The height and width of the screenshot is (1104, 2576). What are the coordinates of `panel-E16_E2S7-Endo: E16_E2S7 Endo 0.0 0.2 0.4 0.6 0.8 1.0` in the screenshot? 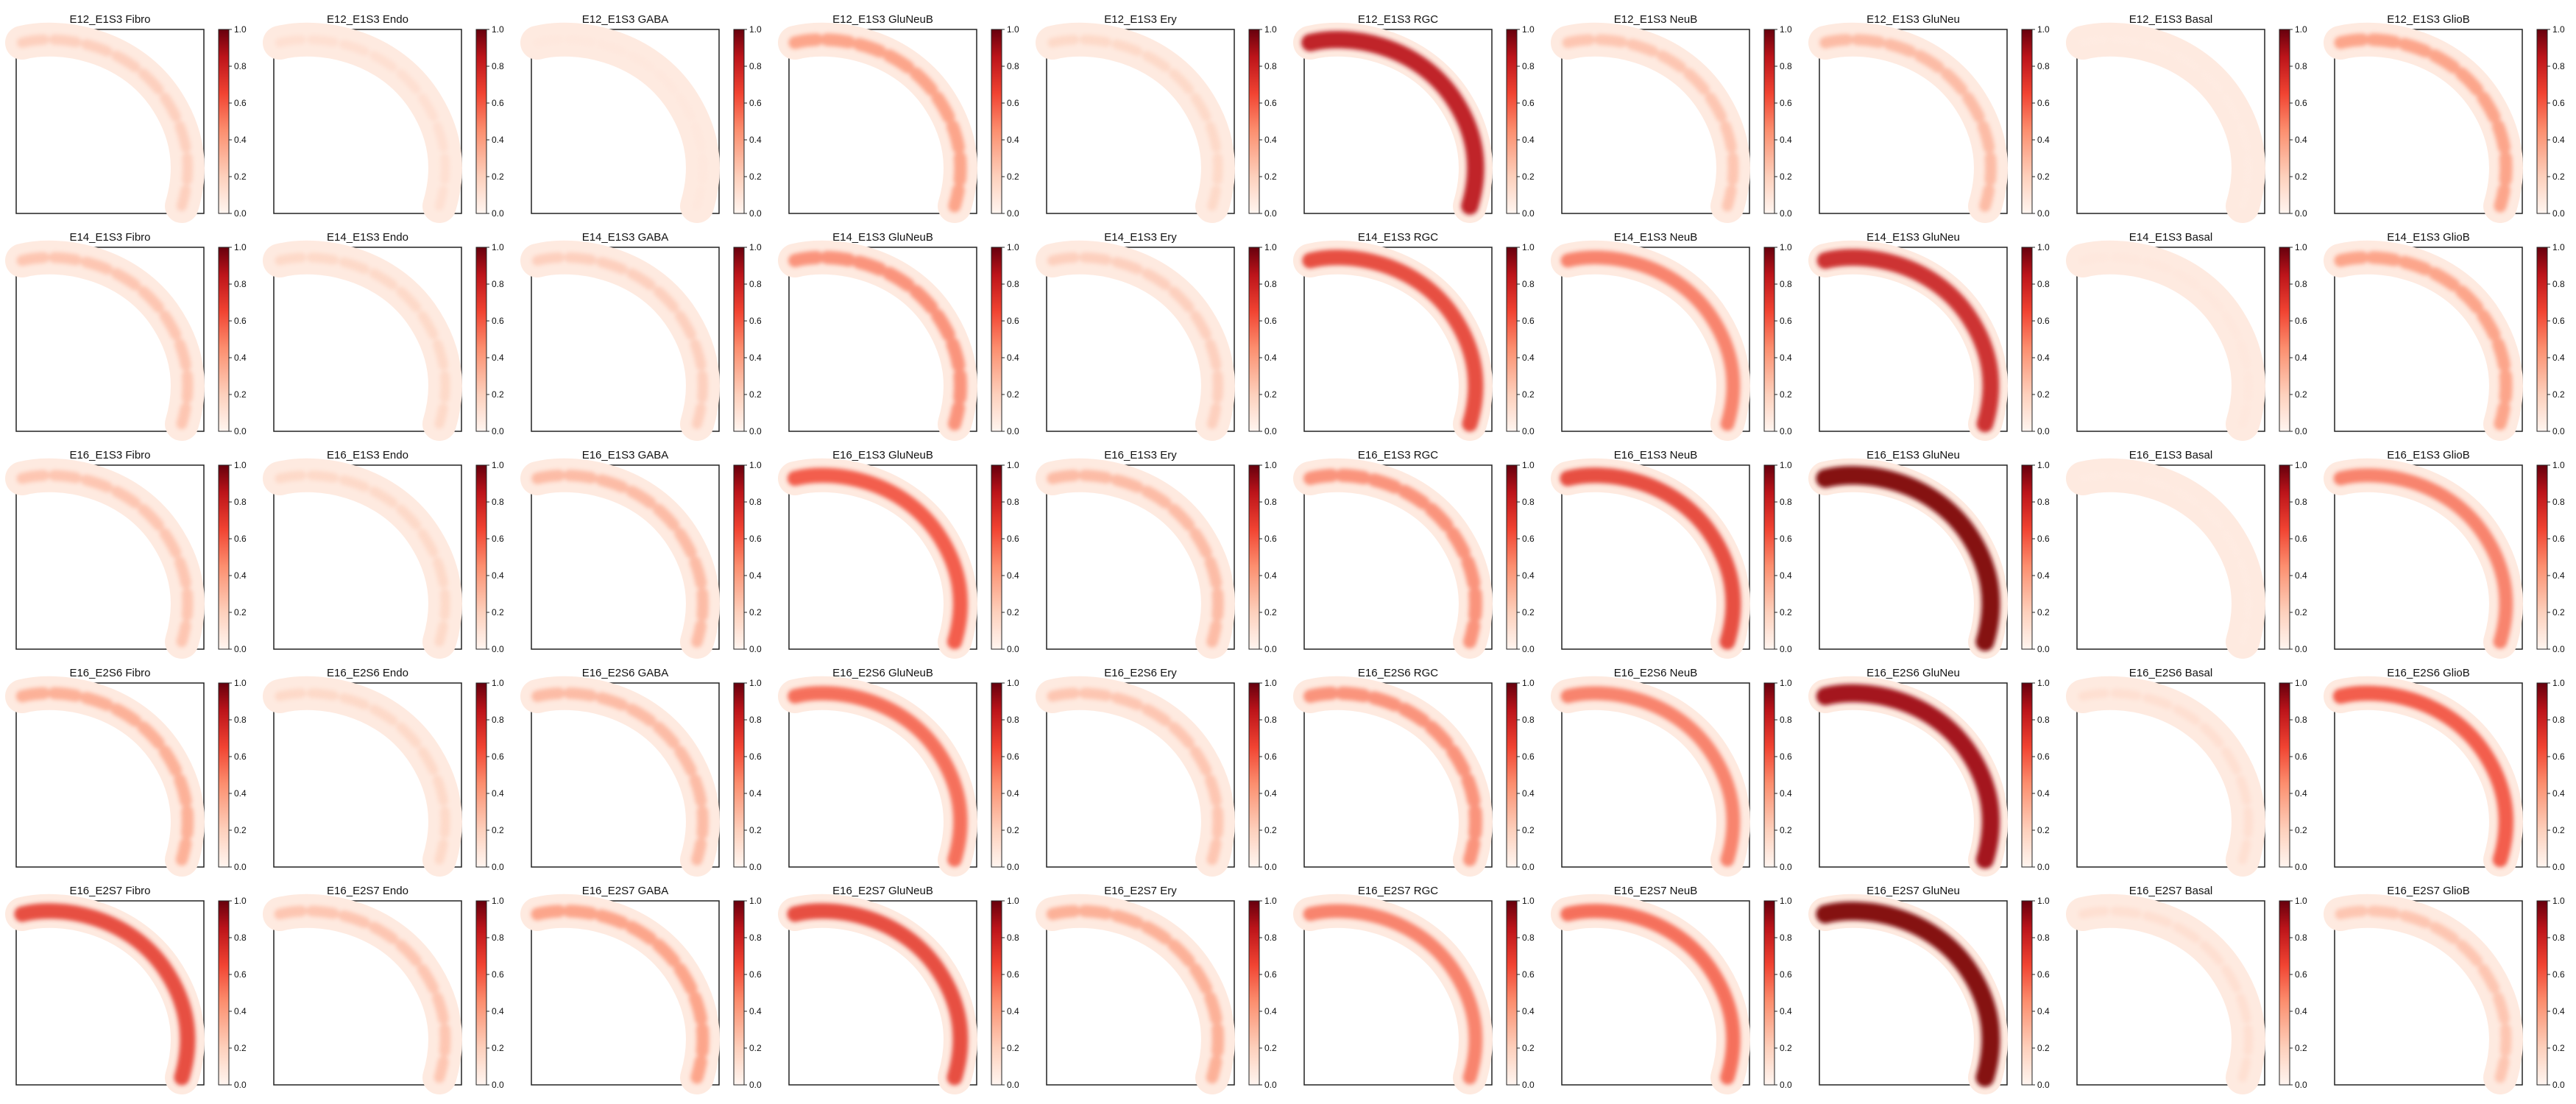 It's located at (383, 989).